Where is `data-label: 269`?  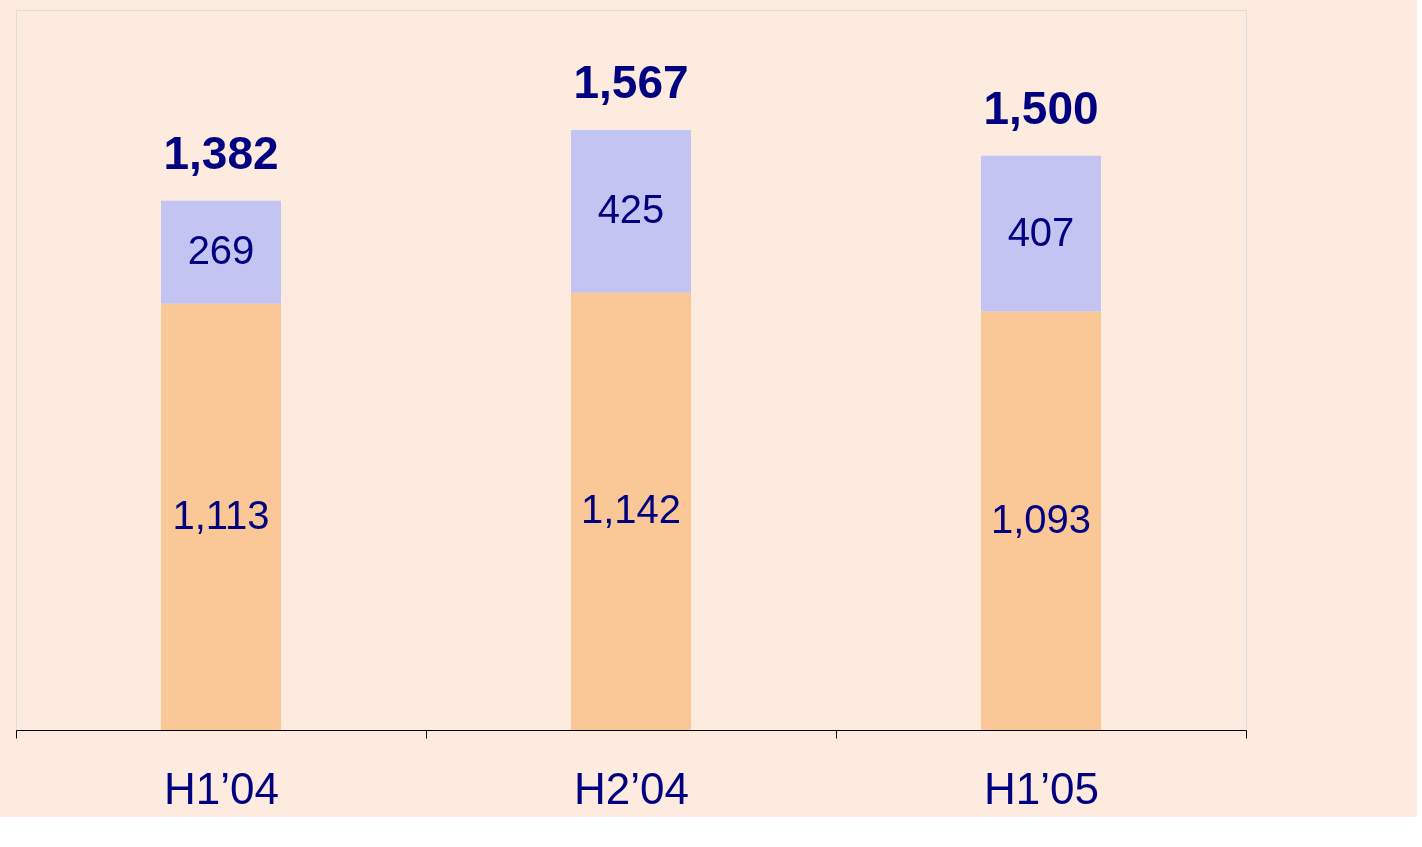 data-label: 269 is located at coordinates (221, 250).